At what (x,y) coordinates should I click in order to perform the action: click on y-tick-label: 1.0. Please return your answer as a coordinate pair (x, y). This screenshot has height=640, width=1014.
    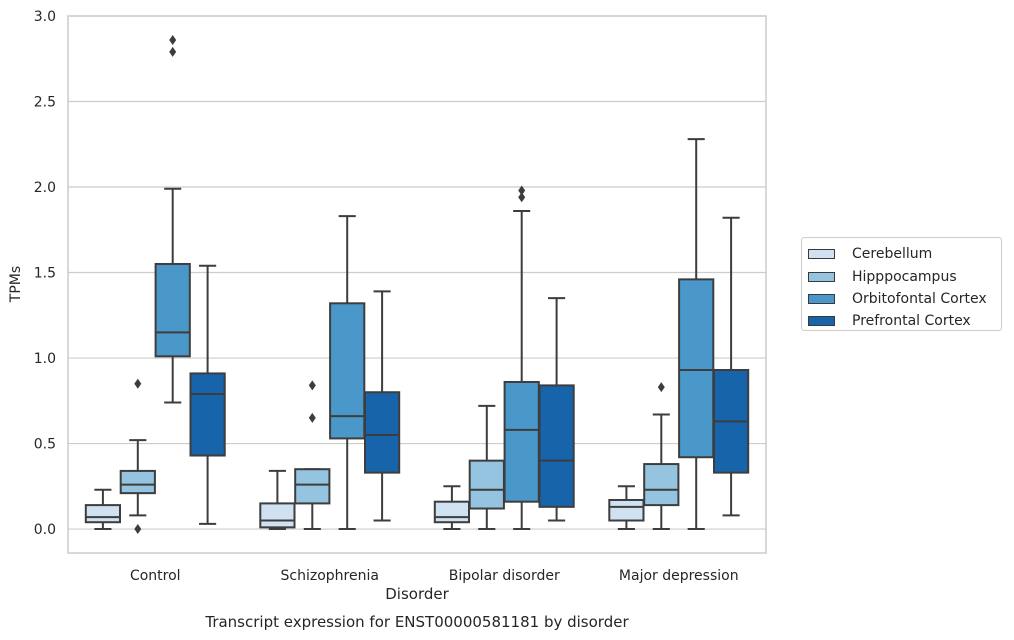
    Looking at the image, I should click on (45, 359).